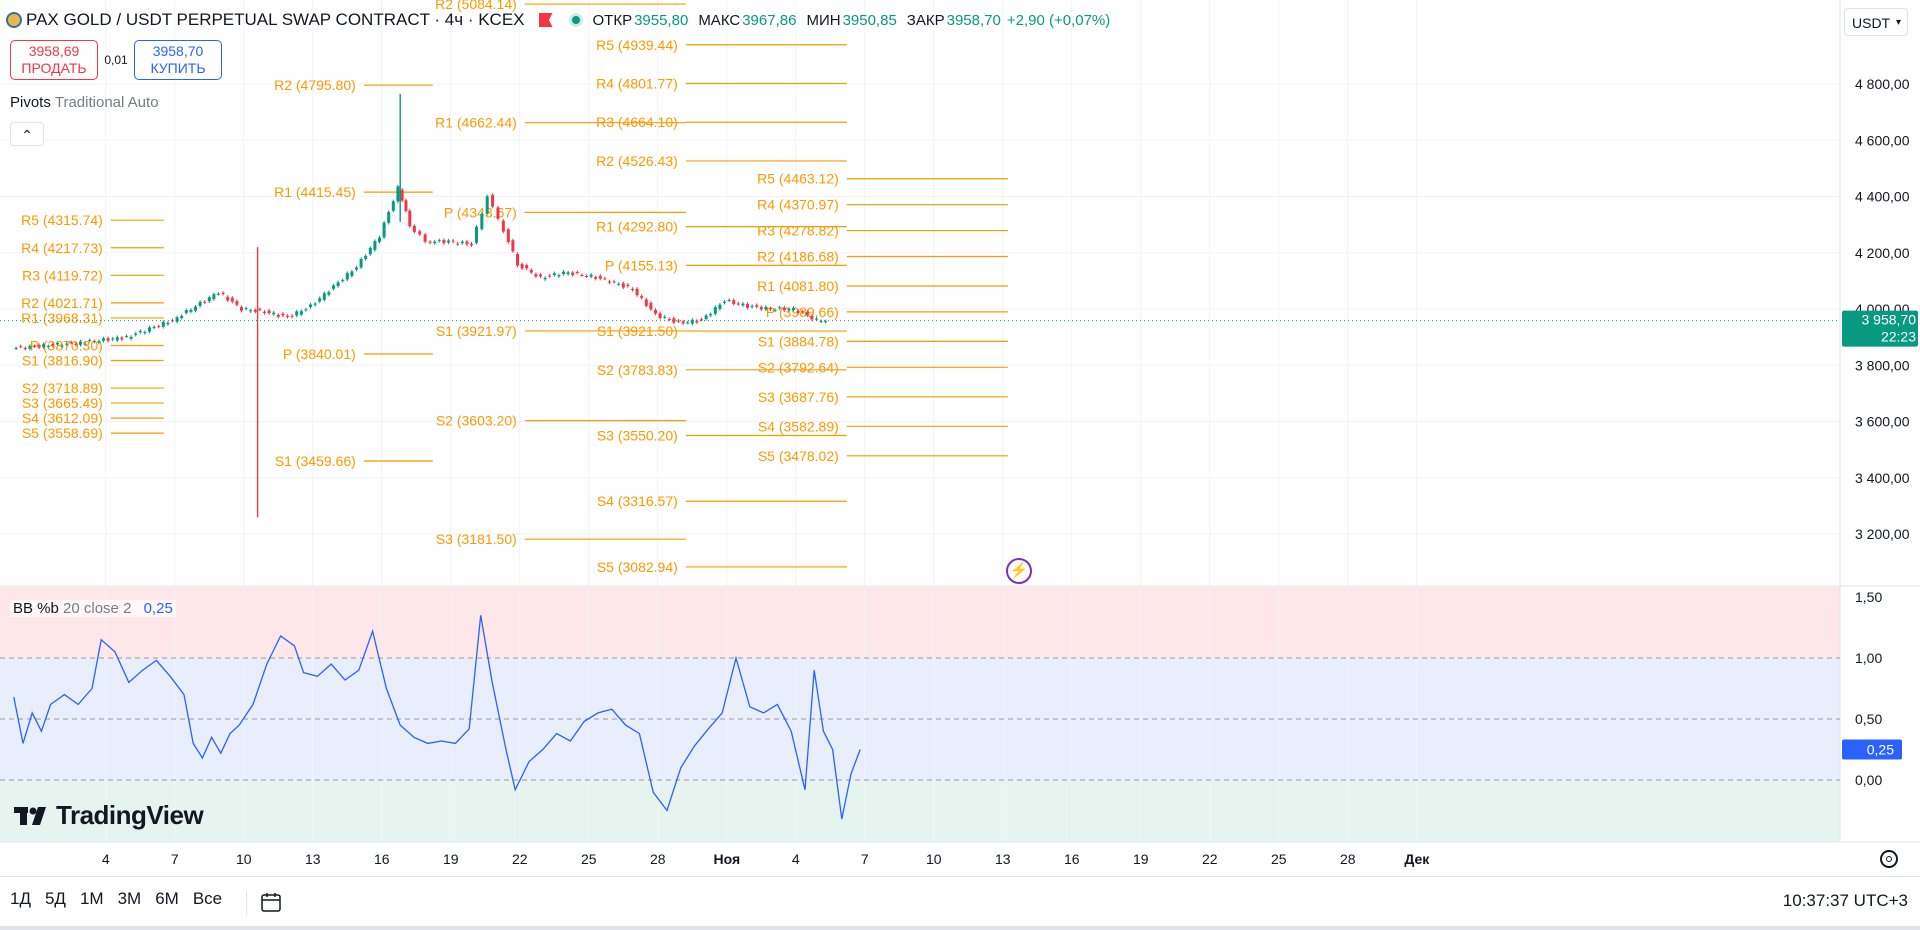  I want to click on last-price-badge, so click(1880, 328).